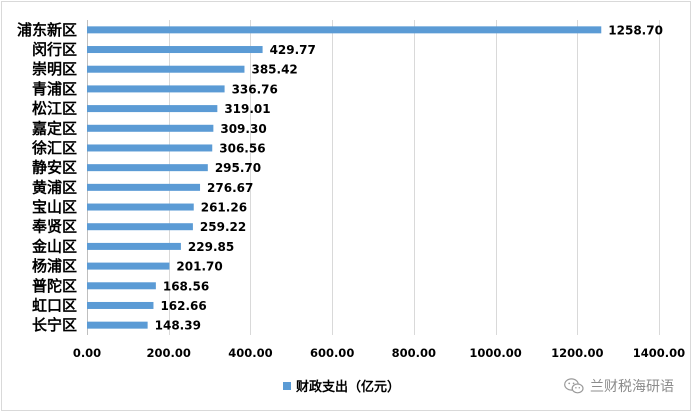  Describe the element at coordinates (54, 207) in the screenshot. I see `category-label: 宝山区` at that location.